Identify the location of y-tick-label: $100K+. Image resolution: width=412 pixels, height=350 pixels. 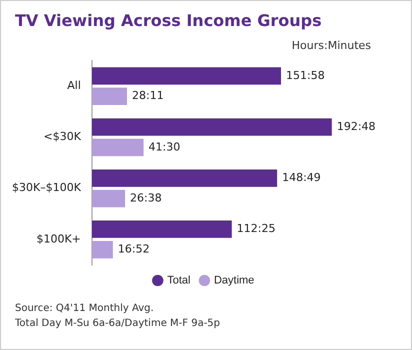
(58, 239).